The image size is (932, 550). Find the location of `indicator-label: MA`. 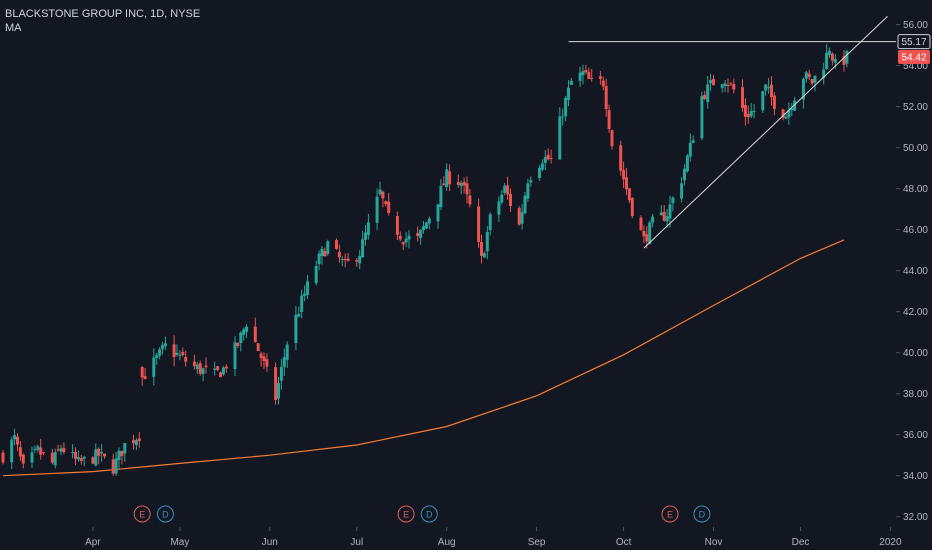

indicator-label: MA is located at coordinates (13, 28).